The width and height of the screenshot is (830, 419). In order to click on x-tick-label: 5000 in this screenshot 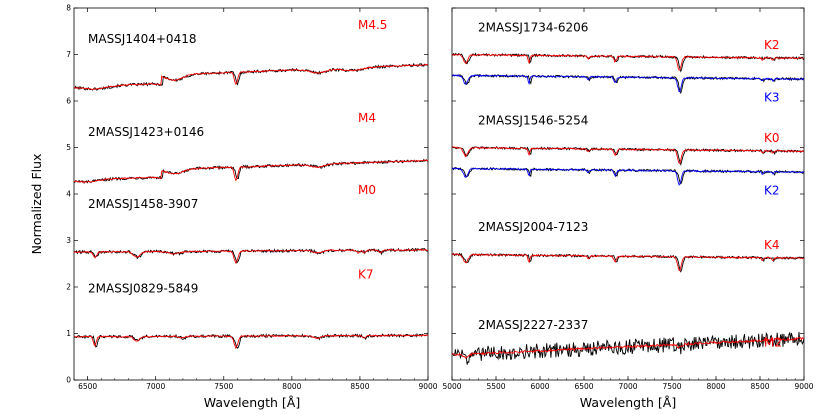, I will do `click(451, 386)`.